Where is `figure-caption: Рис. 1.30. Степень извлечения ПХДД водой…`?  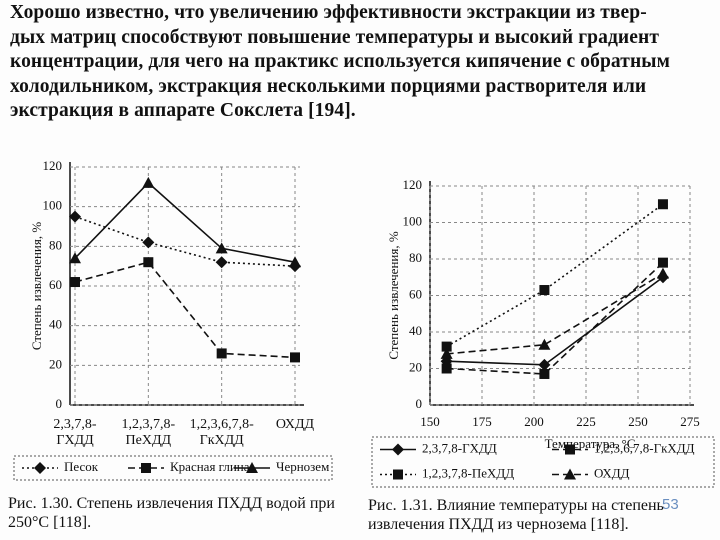 figure-caption: Рис. 1.30. Степень извлечения ПХДД водой… is located at coordinates (171, 513).